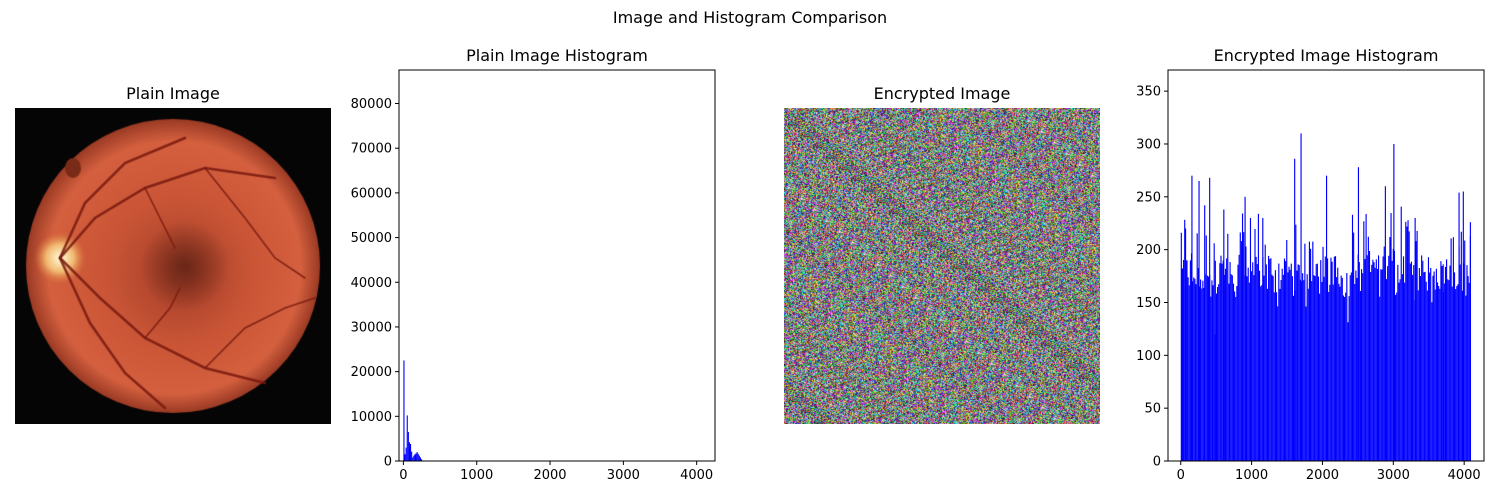  Describe the element at coordinates (1325, 297) in the screenshot. I see `histogram-bars` at that location.